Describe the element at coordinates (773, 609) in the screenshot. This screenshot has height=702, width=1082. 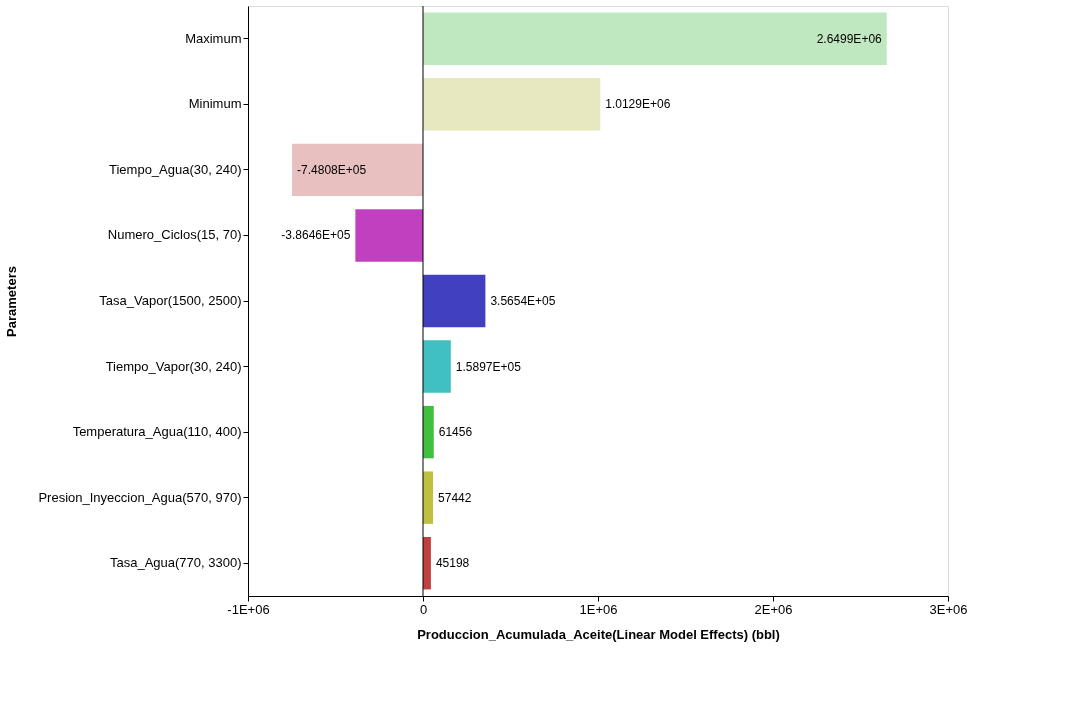
I see `x-tick-label: 2E+06` at that location.